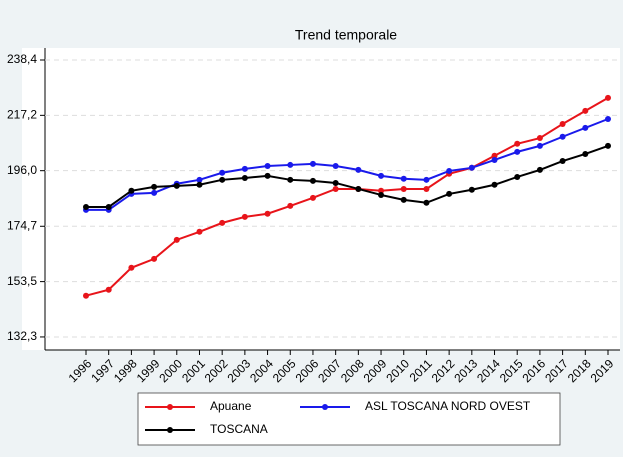  Describe the element at coordinates (22, 115) in the screenshot. I see `y-tick-label: 217,2` at that location.